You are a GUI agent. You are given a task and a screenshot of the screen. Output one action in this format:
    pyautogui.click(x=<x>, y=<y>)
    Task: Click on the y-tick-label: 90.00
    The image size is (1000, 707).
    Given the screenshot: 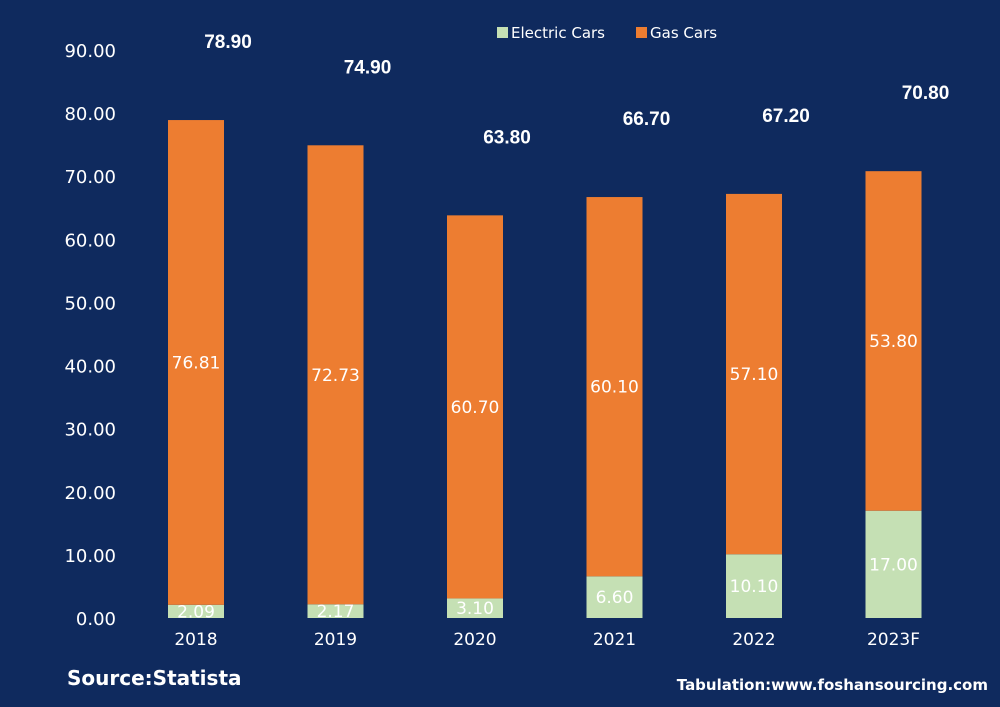 What is the action you would take?
    pyautogui.click(x=90, y=51)
    